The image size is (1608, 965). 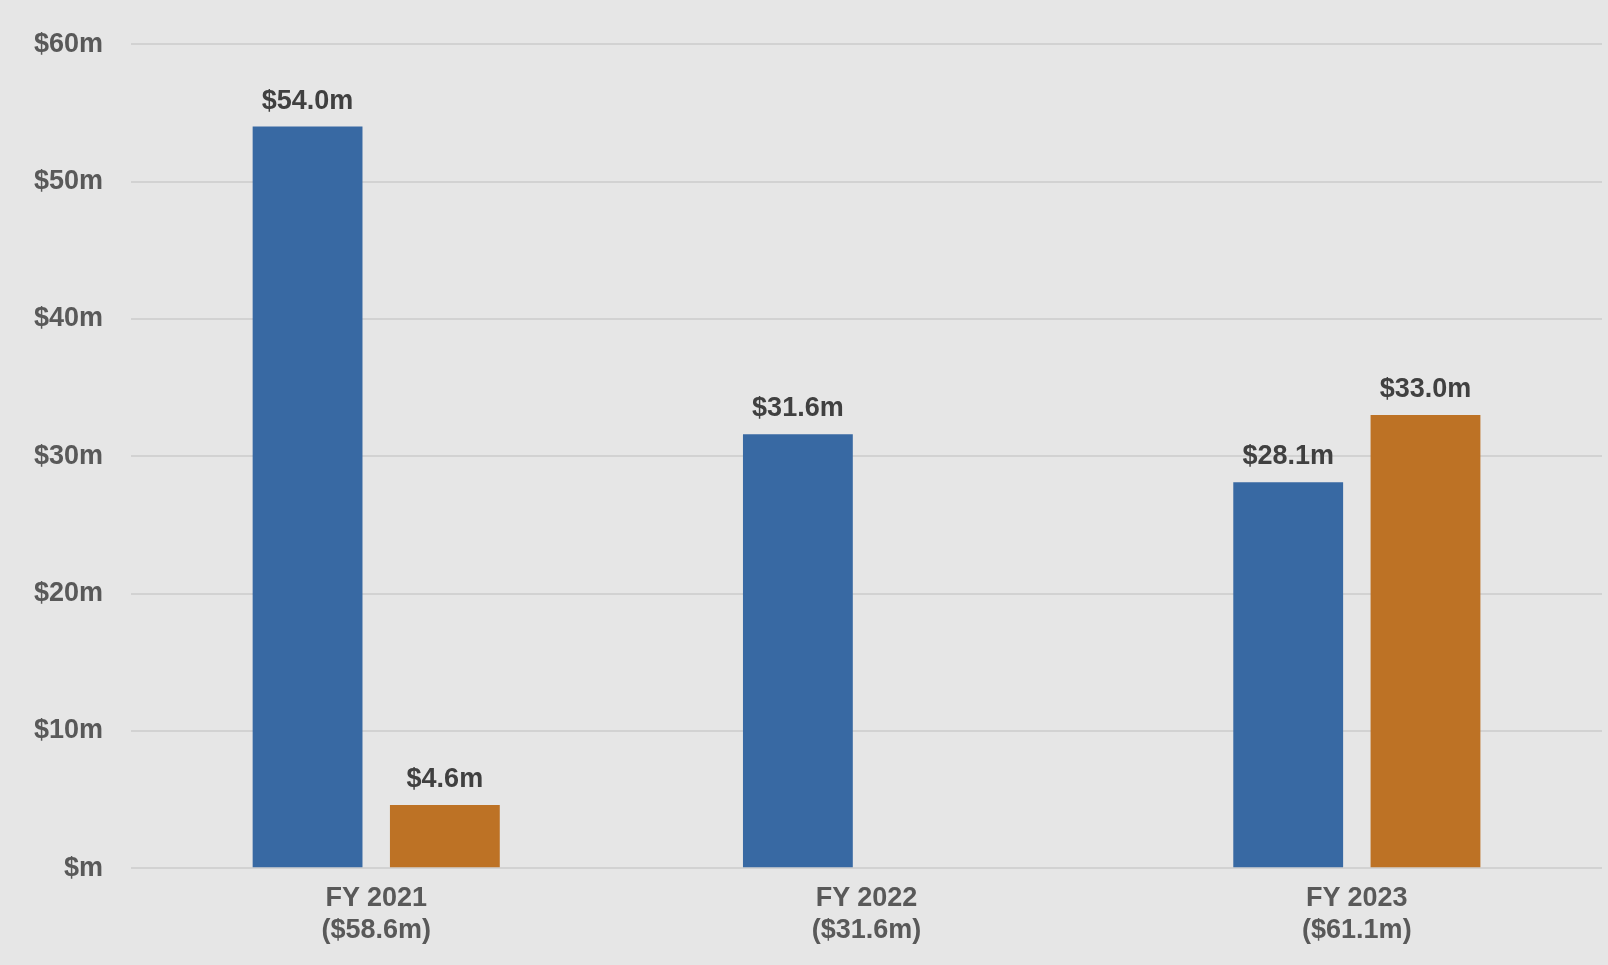 What do you see at coordinates (376, 913) in the screenshot?
I see `x-tick-label: FY 2021 ($58.6m)` at bounding box center [376, 913].